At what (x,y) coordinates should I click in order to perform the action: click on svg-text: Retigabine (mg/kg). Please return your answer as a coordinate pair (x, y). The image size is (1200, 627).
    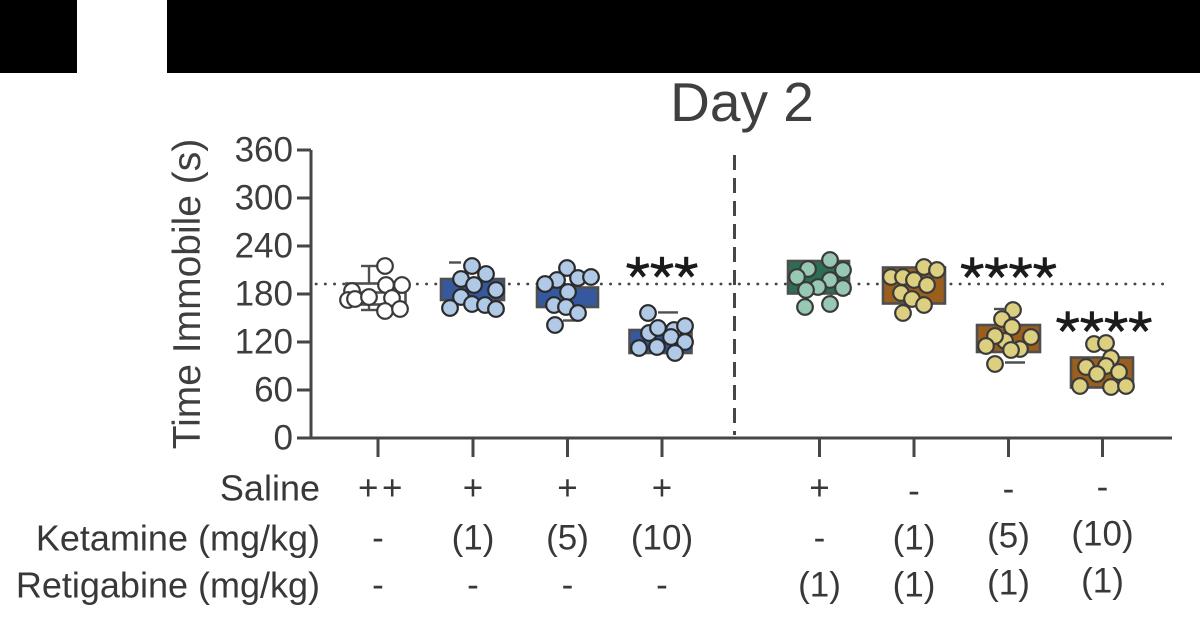
    Looking at the image, I should click on (168, 585).